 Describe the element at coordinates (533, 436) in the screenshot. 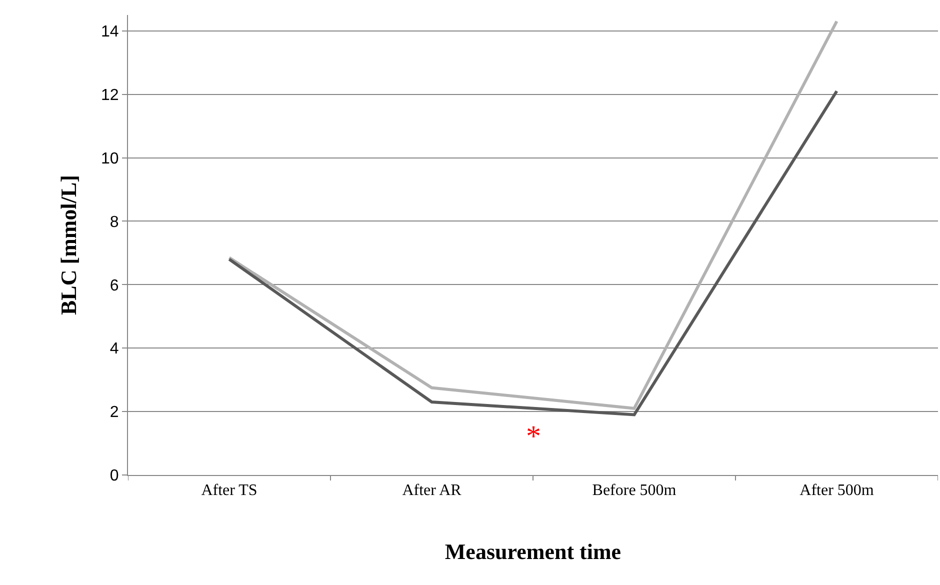

I see `annotation: *` at that location.